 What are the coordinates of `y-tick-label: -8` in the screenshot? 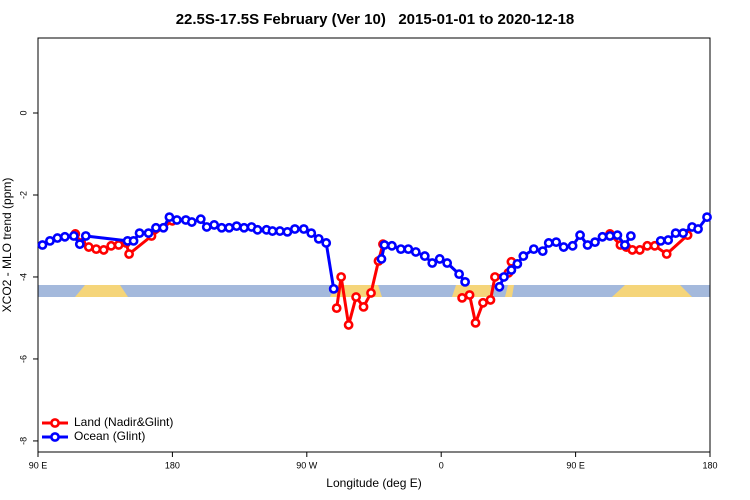 It's located at (23, 441).